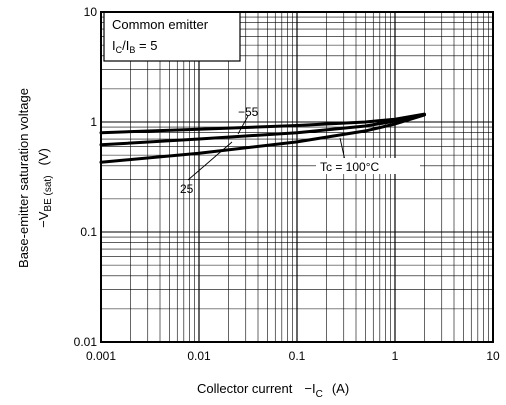 The height and width of the screenshot is (405, 506). What do you see at coordinates (297, 356) in the screenshot?
I see `x-tick-label: 0.1` at bounding box center [297, 356].